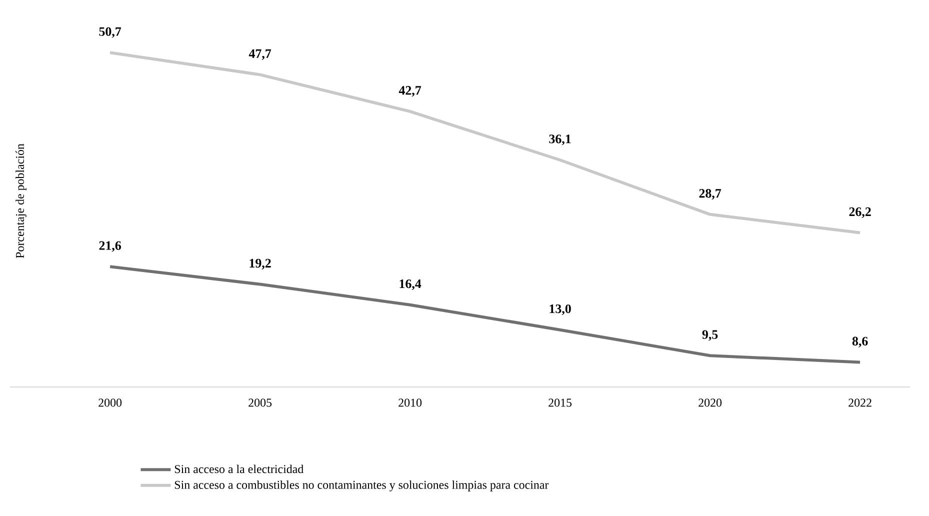 This screenshot has width=929, height=516. What do you see at coordinates (411, 284) in the screenshot?
I see `data-label: 16,4` at bounding box center [411, 284].